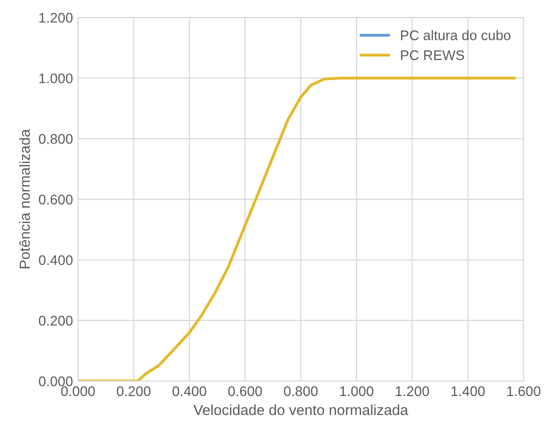 Image resolution: width=557 pixels, height=438 pixels. I want to click on x-tick-label: 0.000, so click(78, 391).